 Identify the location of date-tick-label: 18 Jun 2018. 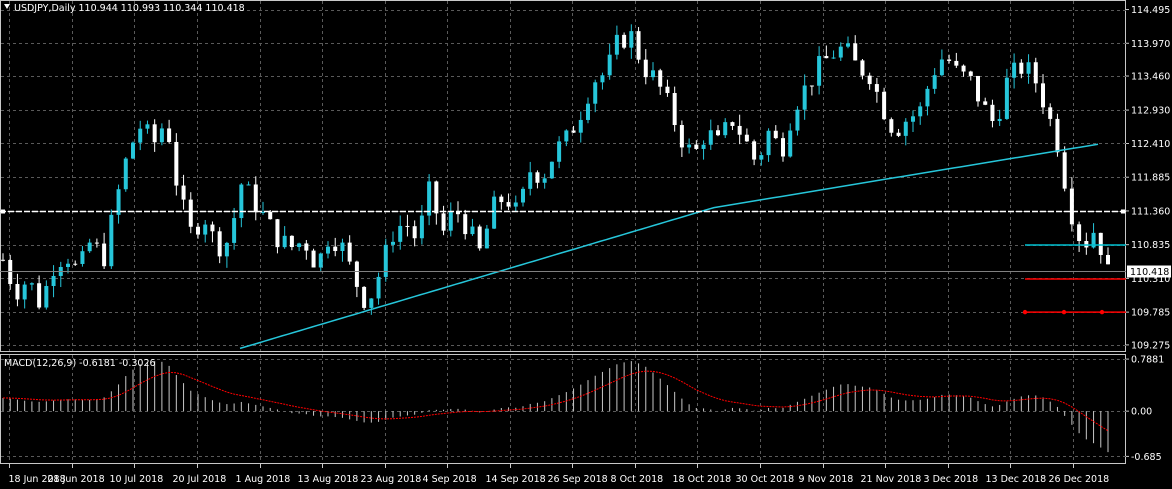
(37, 479).